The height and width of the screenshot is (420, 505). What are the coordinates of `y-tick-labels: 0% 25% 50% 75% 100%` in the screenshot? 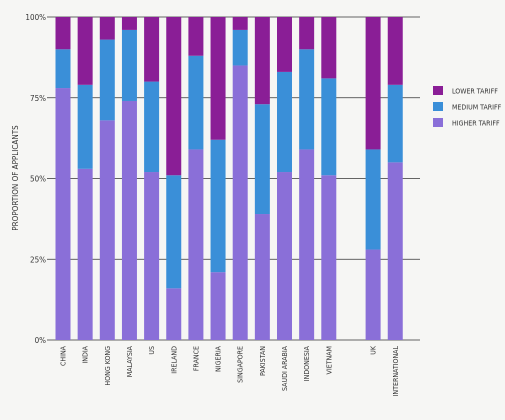 It's located at (35, 179).